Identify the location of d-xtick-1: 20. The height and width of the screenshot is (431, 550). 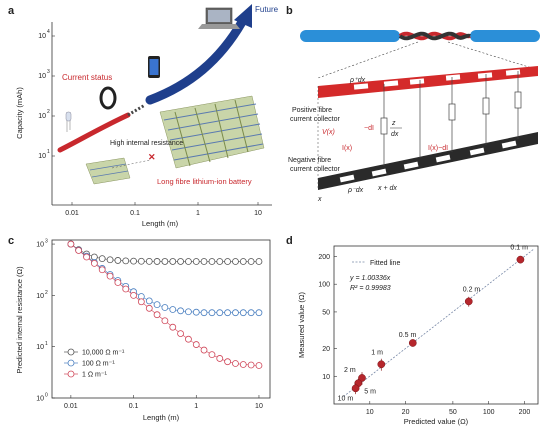
(406, 412).